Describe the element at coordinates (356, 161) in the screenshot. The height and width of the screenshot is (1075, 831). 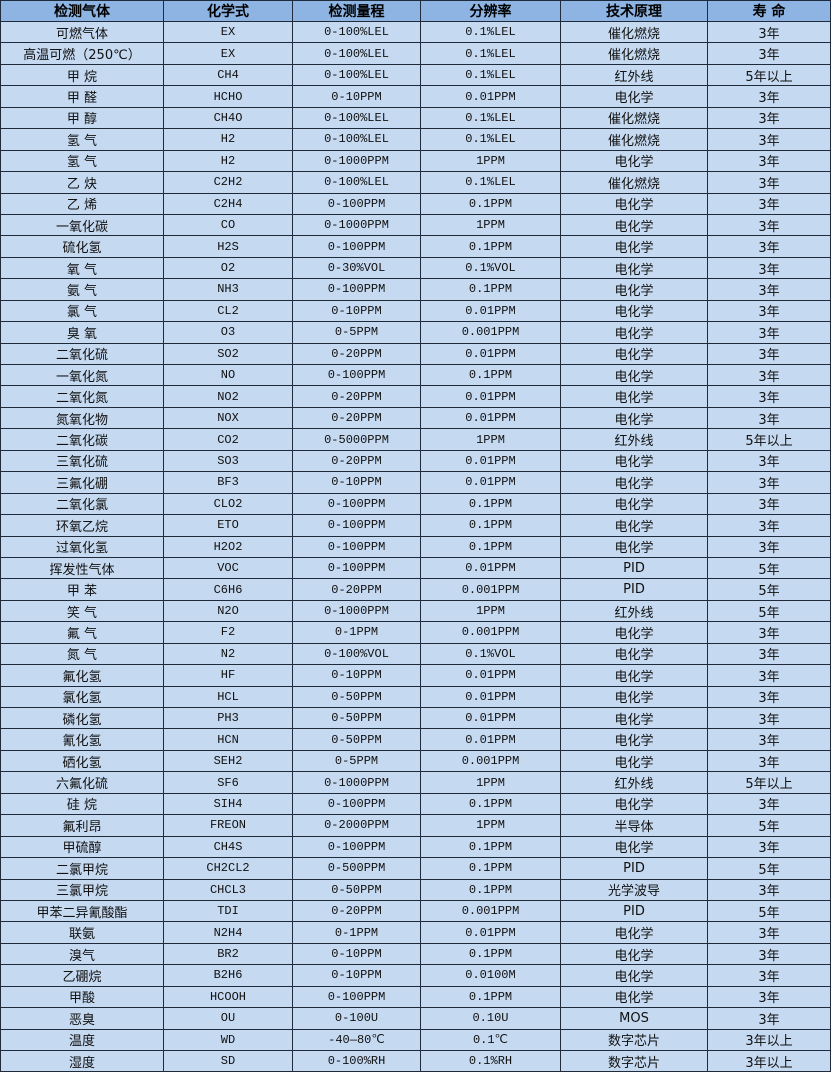
I see `cell-range: 0-1000PPM` at that location.